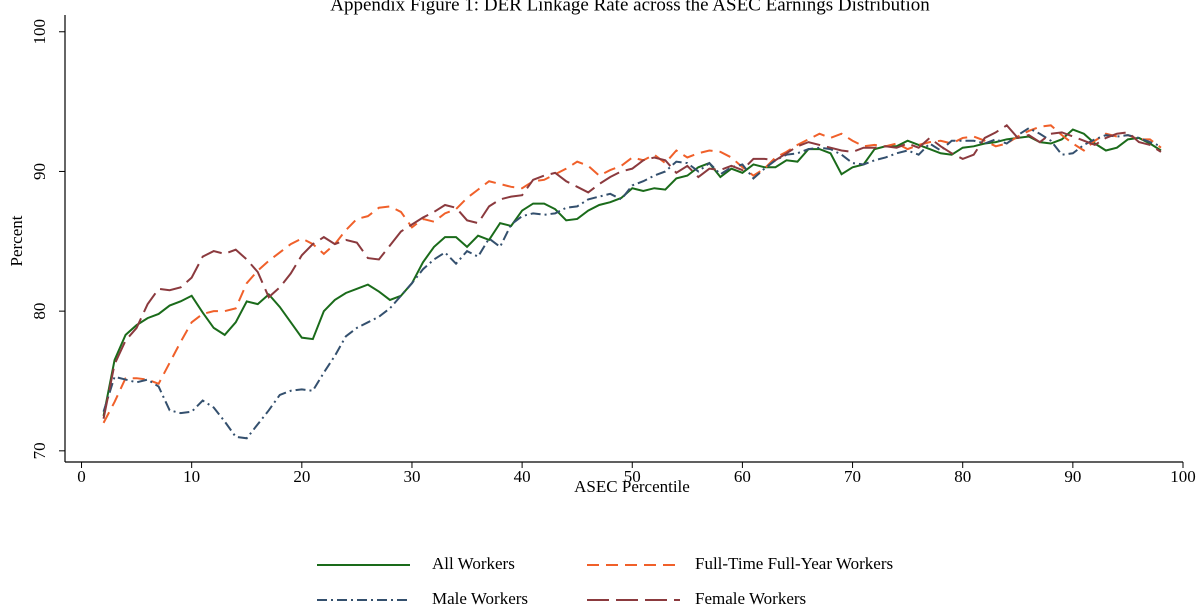 This screenshot has height=606, width=1200. I want to click on x-axis-title: ASEC Percentile, so click(632, 486).